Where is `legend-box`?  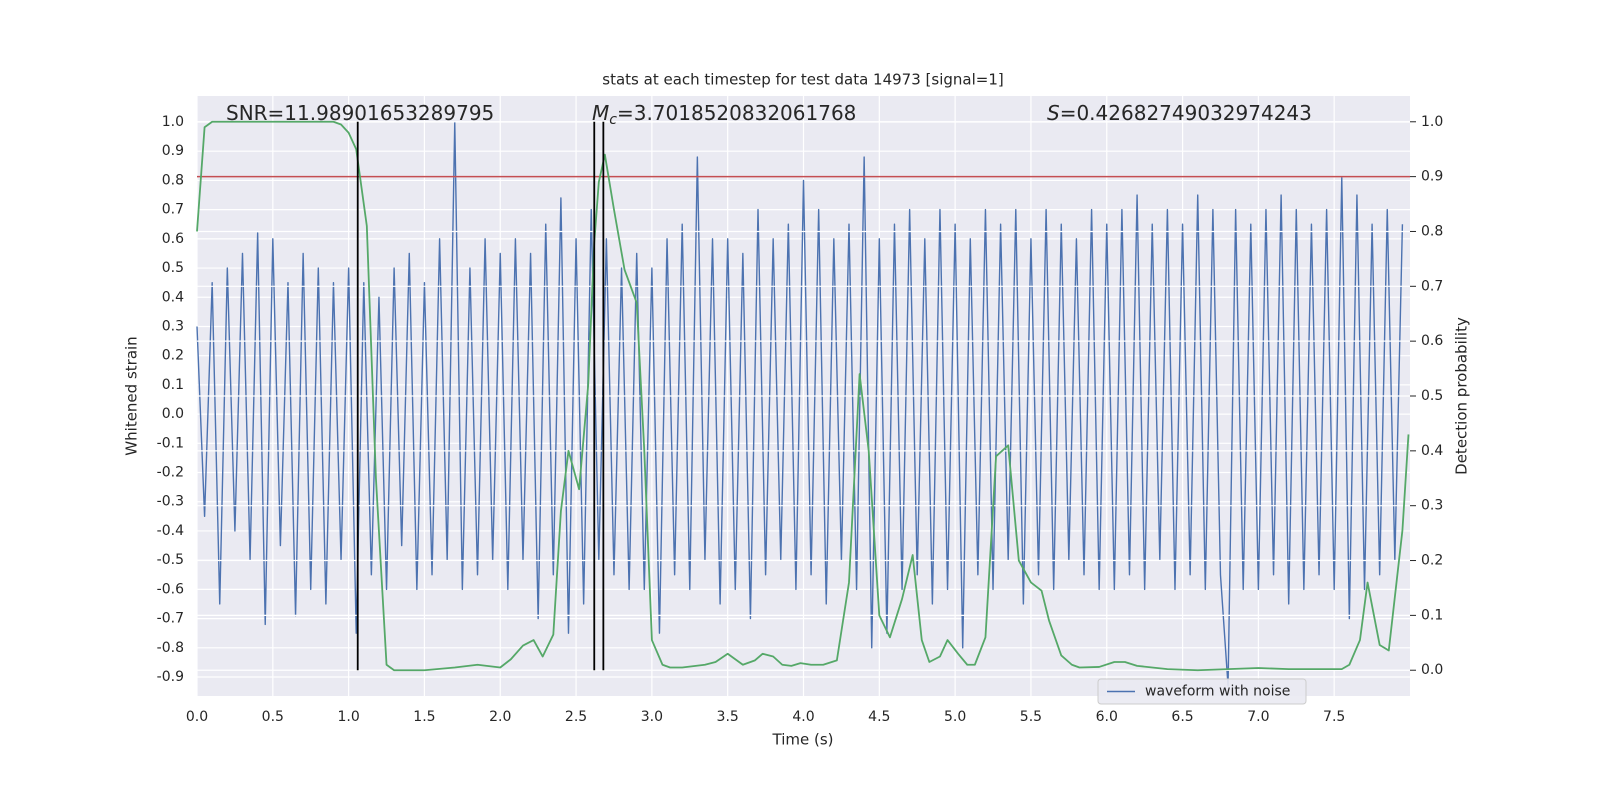
legend-box is located at coordinates (1202, 691).